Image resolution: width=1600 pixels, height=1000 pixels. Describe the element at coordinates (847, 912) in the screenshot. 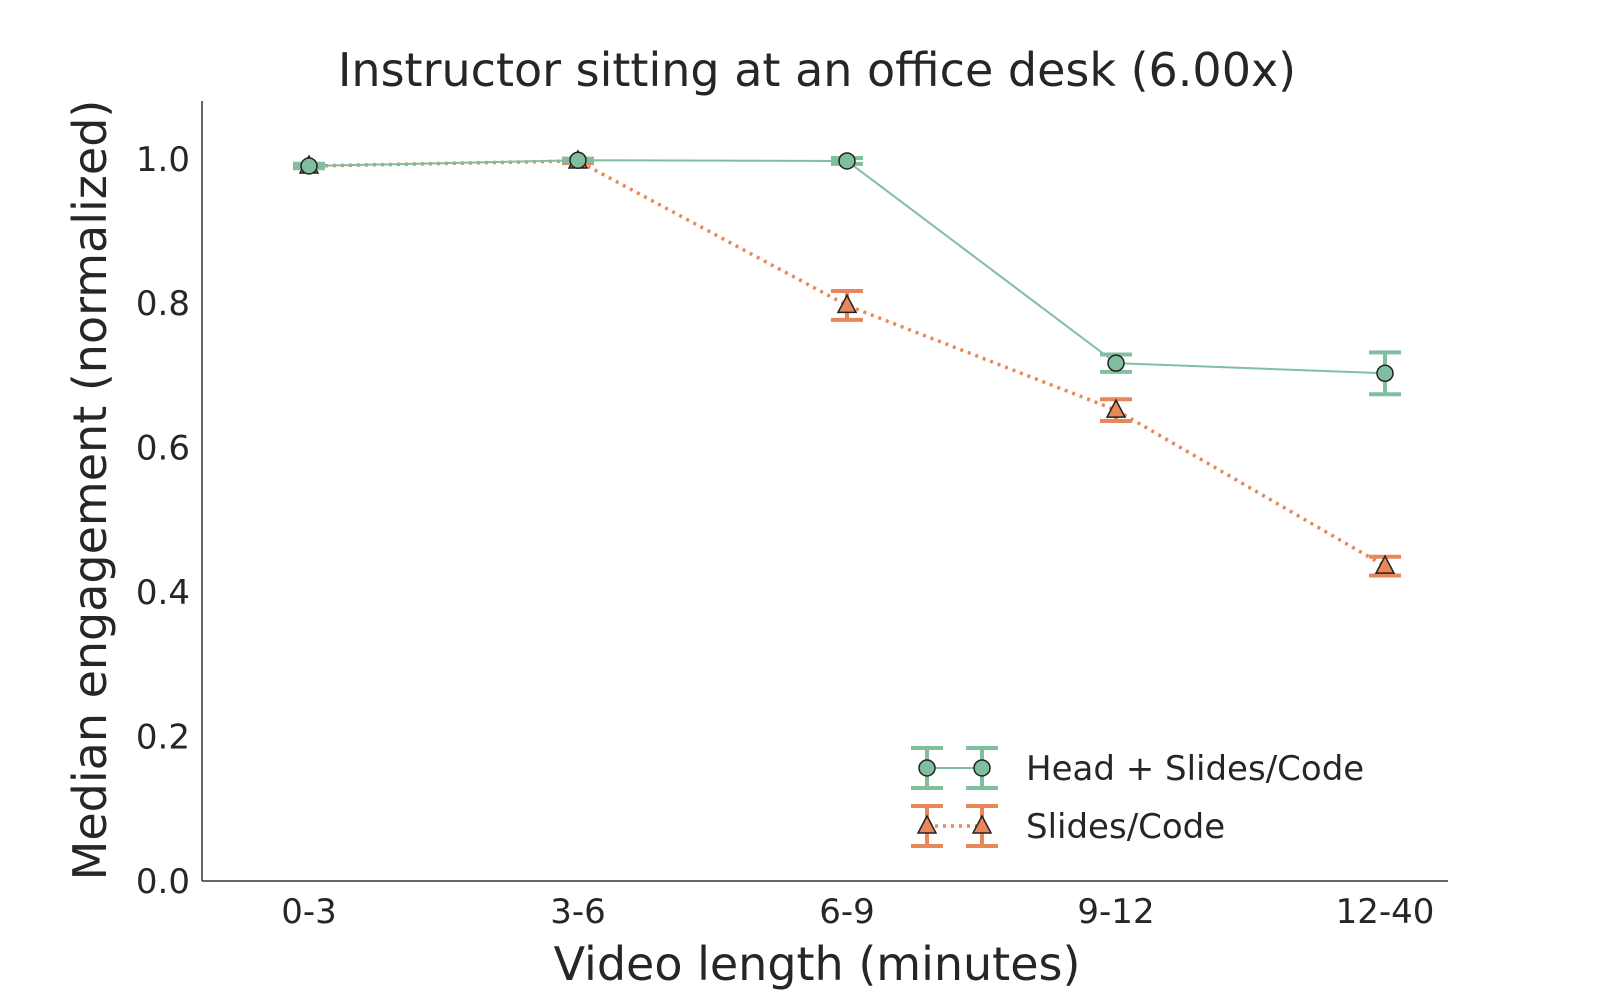

I see `x-tick-label: 6-9` at that location.